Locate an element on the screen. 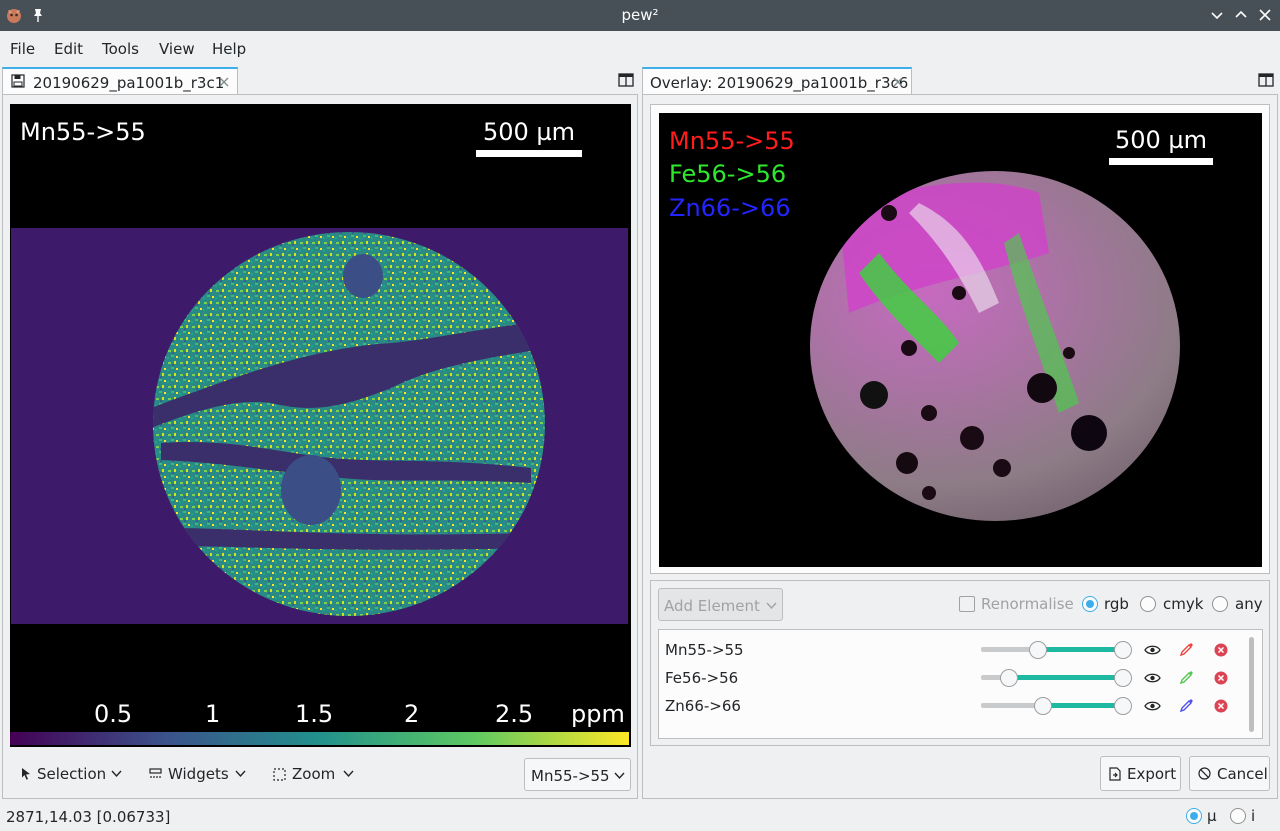 This screenshot has width=1280, height=831. window-title: pew² is located at coordinates (640, 15).